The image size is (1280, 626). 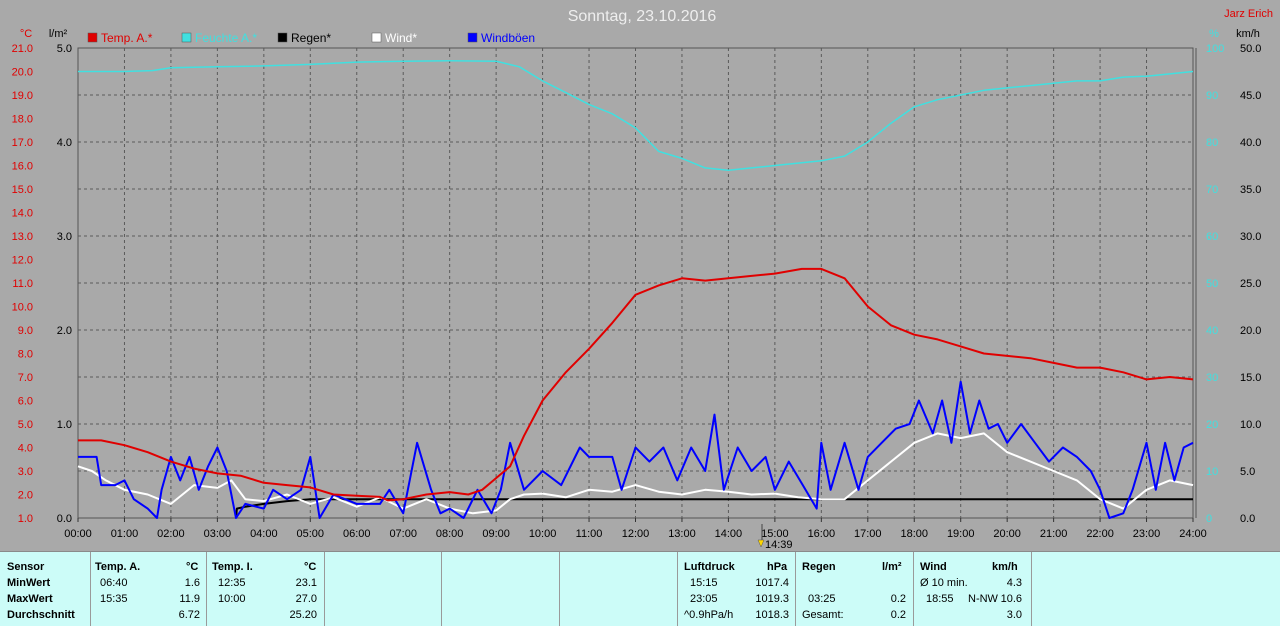 What do you see at coordinates (1054, 534) in the screenshot?
I see `x-tick-label: 21:00` at bounding box center [1054, 534].